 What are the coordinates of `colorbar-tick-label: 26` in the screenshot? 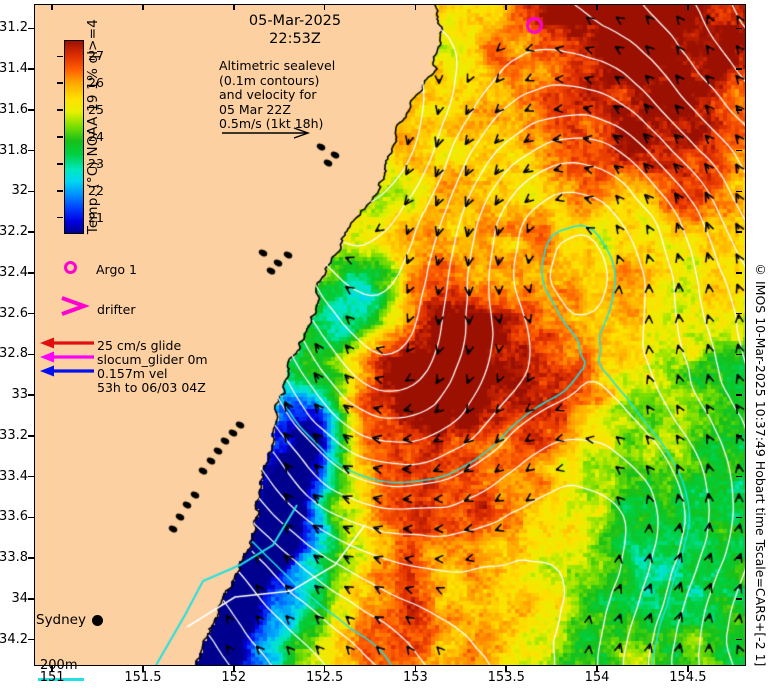 It's located at (96, 83).